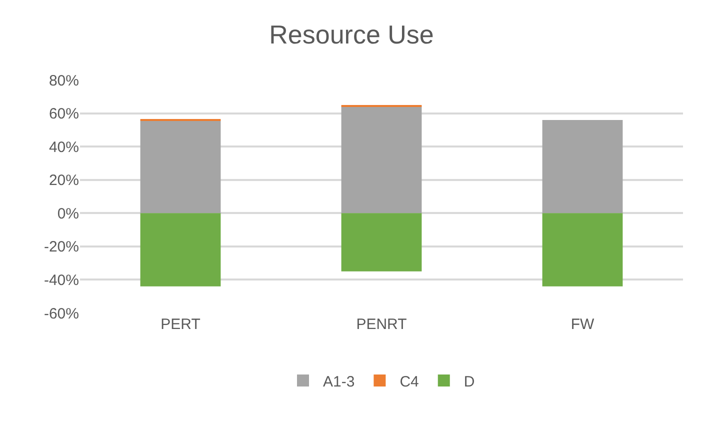 The height and width of the screenshot is (423, 703). I want to click on y-tick-label: -40%, so click(61, 280).